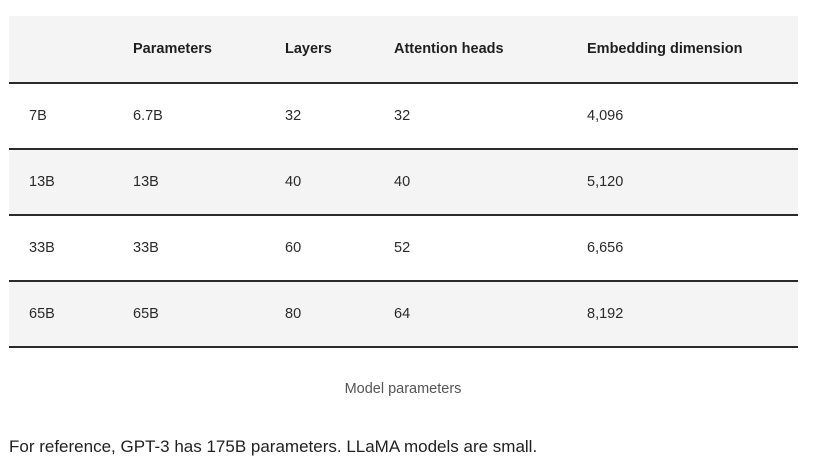 The width and height of the screenshot is (826, 470). I want to click on cell-attention-heads: 32, so click(402, 116).